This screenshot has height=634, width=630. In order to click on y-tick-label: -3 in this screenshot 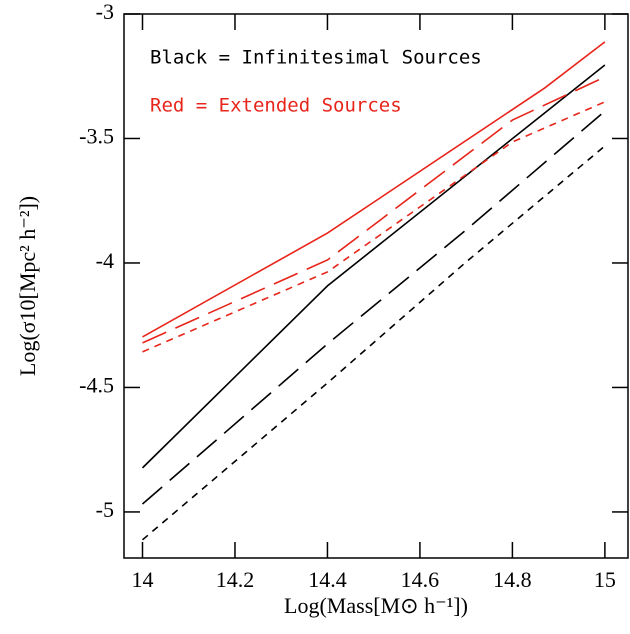, I will do `click(105, 12)`.